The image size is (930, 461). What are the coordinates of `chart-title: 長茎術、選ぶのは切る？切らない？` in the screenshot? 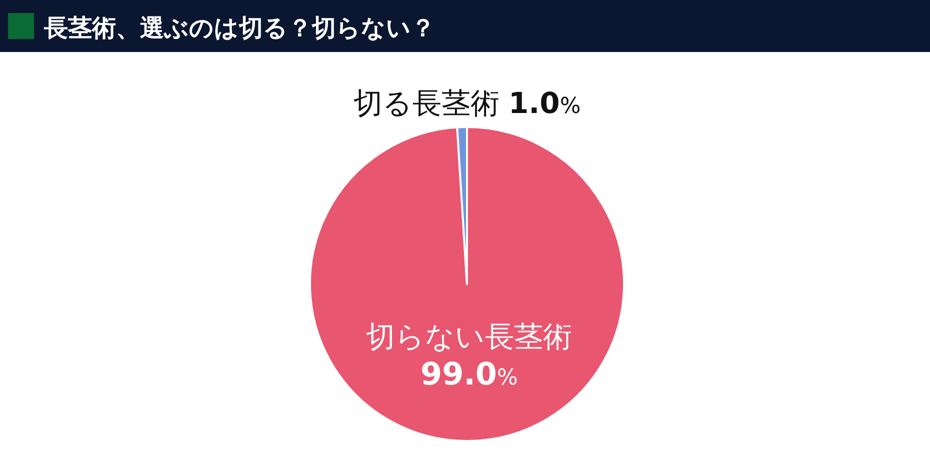 It's located at (239, 28).